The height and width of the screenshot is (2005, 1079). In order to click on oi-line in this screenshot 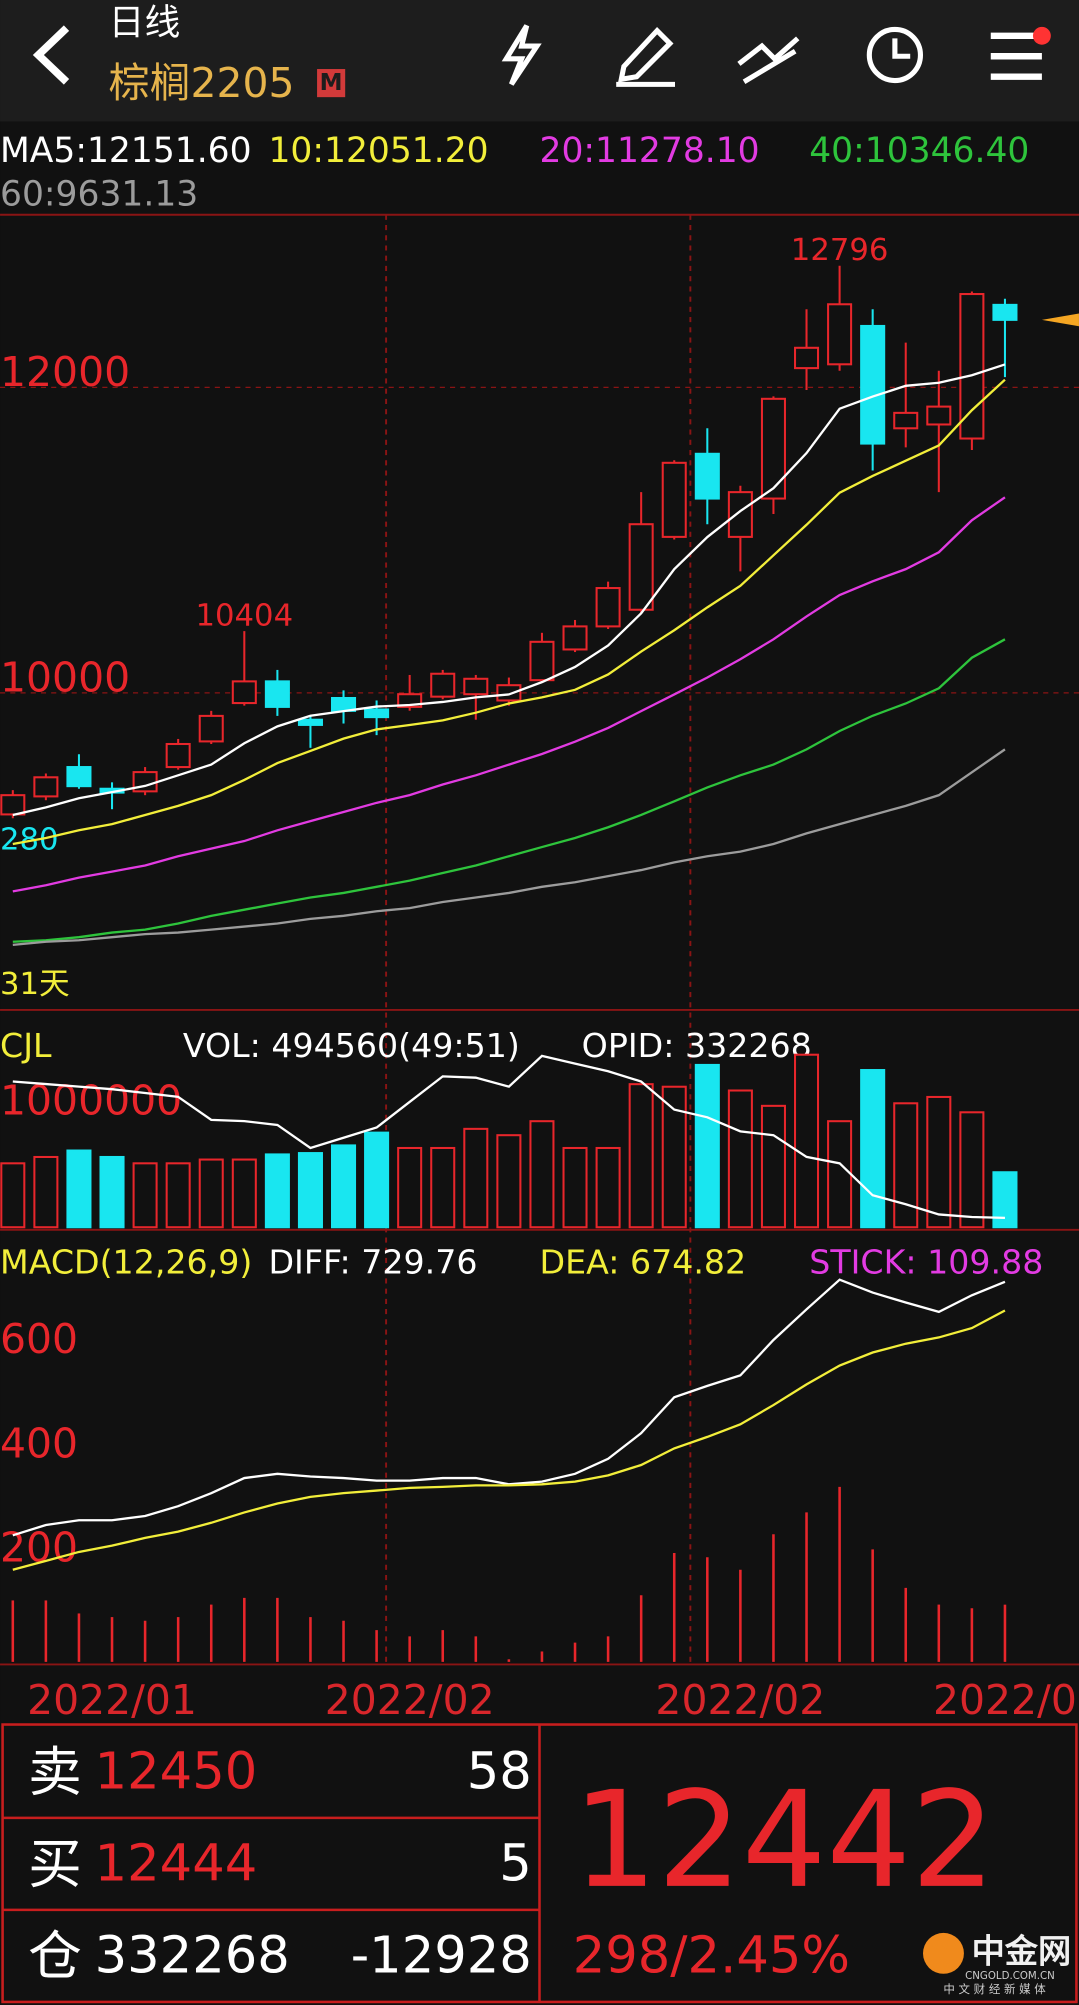, I will do `click(508, 1137)`.